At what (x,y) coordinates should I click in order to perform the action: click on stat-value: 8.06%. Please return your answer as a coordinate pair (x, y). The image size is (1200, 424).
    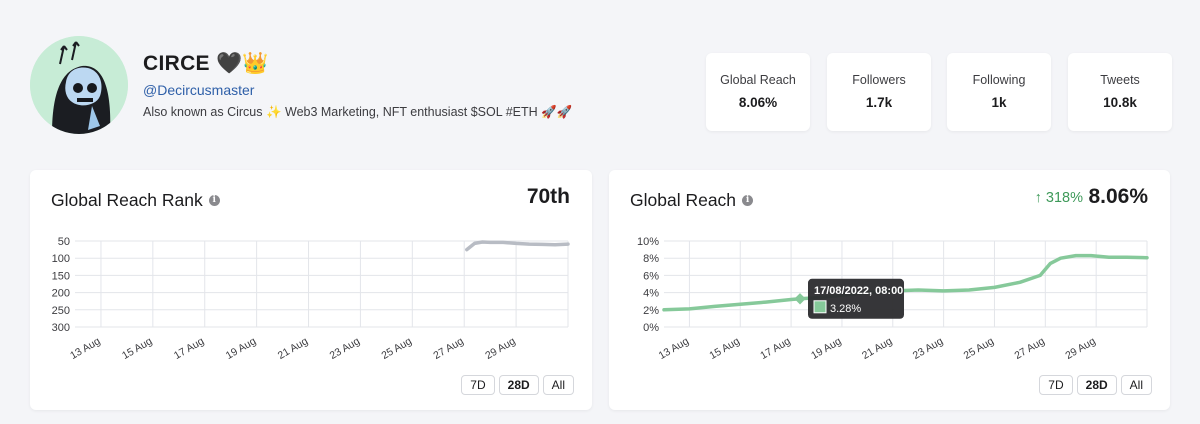
    Looking at the image, I should click on (758, 102).